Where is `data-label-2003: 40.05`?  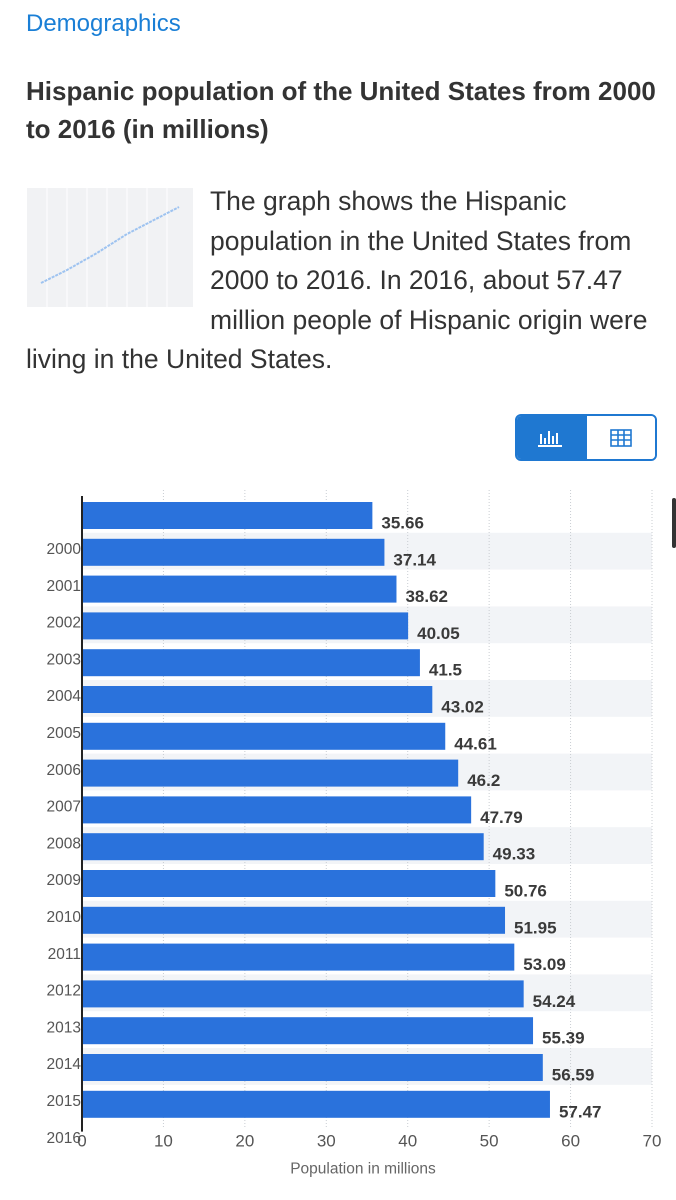 data-label-2003: 40.05 is located at coordinates (438, 633).